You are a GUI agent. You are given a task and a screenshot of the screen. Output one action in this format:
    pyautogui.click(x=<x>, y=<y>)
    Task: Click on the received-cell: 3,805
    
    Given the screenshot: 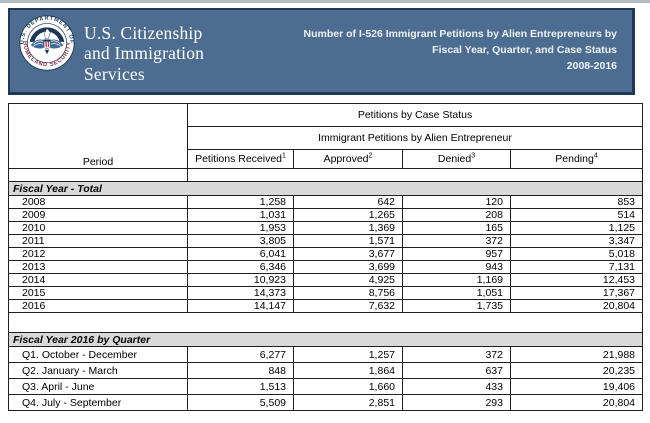 What is the action you would take?
    pyautogui.click(x=240, y=241)
    